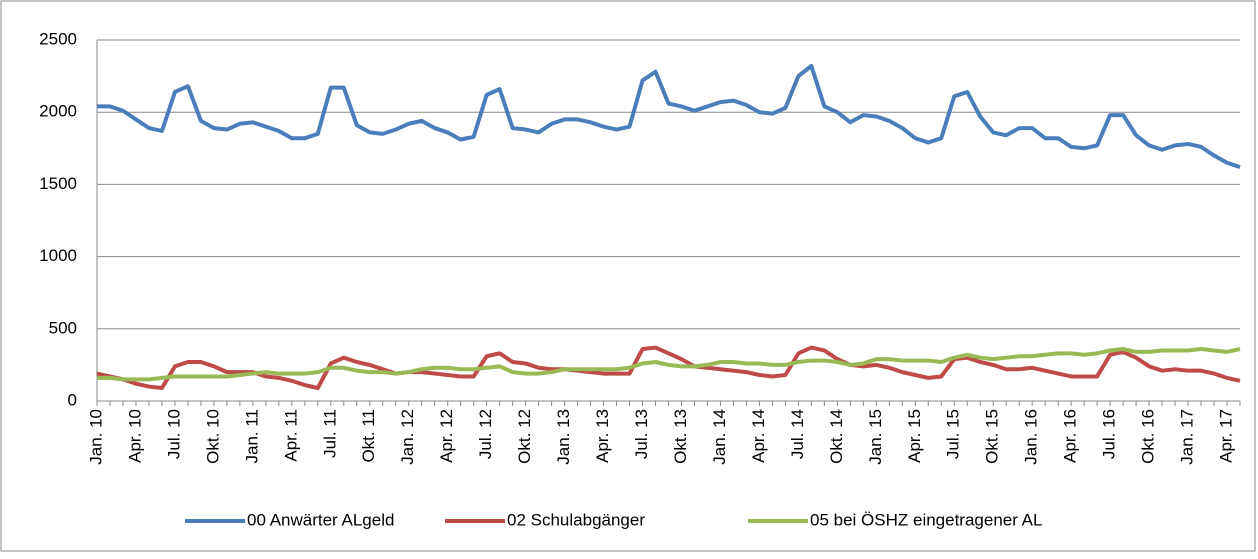 The height and width of the screenshot is (559, 1258). What do you see at coordinates (719, 437) in the screenshot?
I see `x-tick-label: Jan. 14` at bounding box center [719, 437].